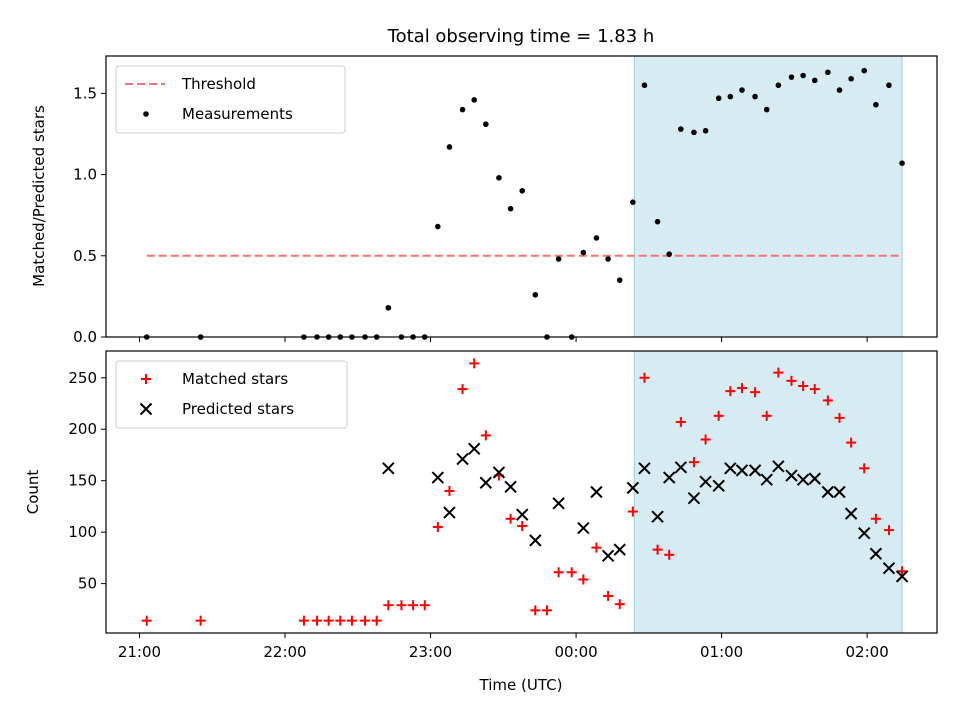 The width and height of the screenshot is (960, 724). What do you see at coordinates (768, 492) in the screenshot?
I see `bottom-shaded-region` at bounding box center [768, 492].